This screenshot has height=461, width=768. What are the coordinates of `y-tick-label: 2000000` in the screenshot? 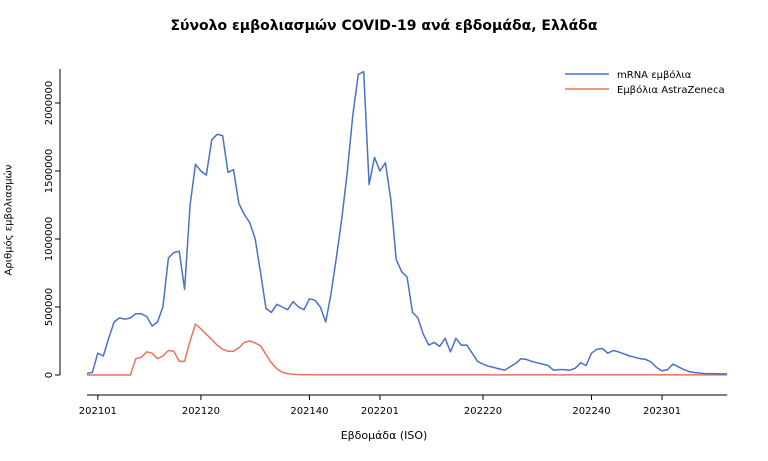 It's located at (49, 103).